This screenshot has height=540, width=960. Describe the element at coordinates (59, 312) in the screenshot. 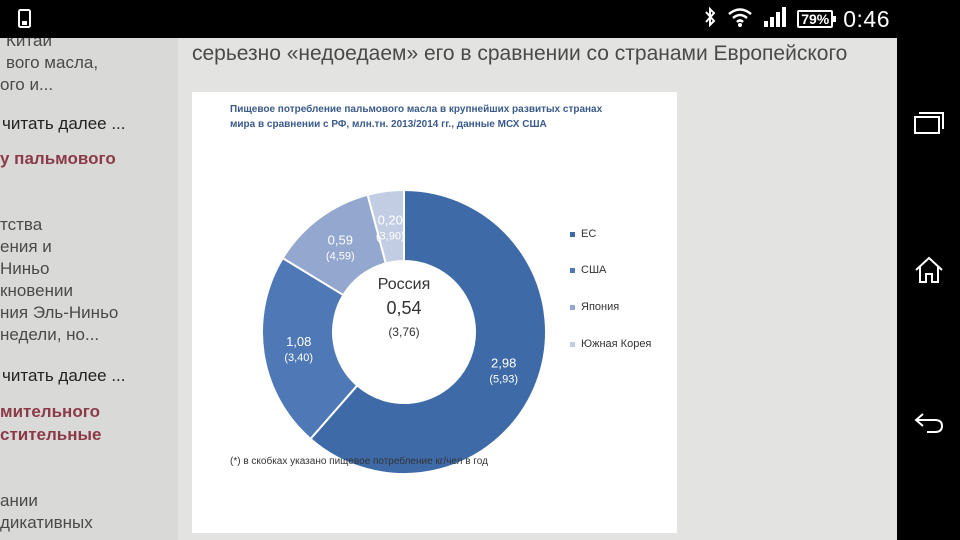

I see `excerpt-line: ния Эль-Ниньо` at that location.